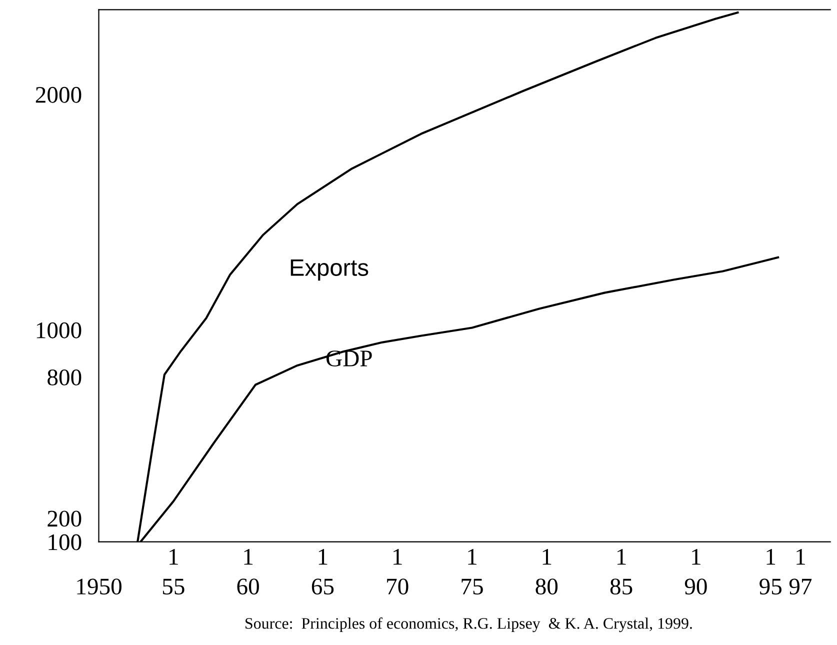 The width and height of the screenshot is (837, 645). I want to click on x-tick-label: 85, so click(621, 586).